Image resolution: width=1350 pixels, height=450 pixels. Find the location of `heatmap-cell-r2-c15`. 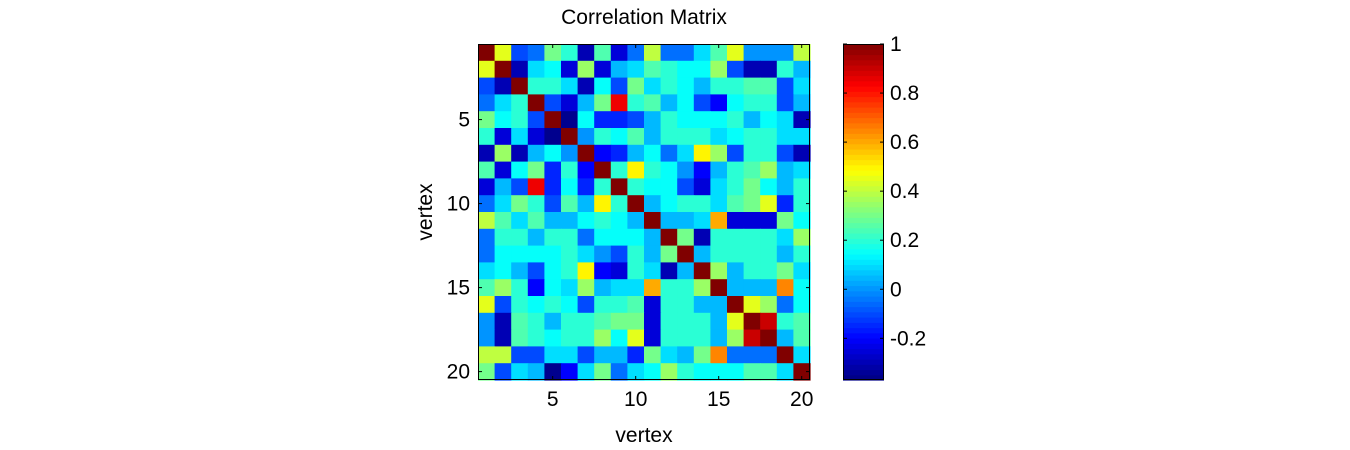

heatmap-cell-r2-c15 is located at coordinates (719, 69).